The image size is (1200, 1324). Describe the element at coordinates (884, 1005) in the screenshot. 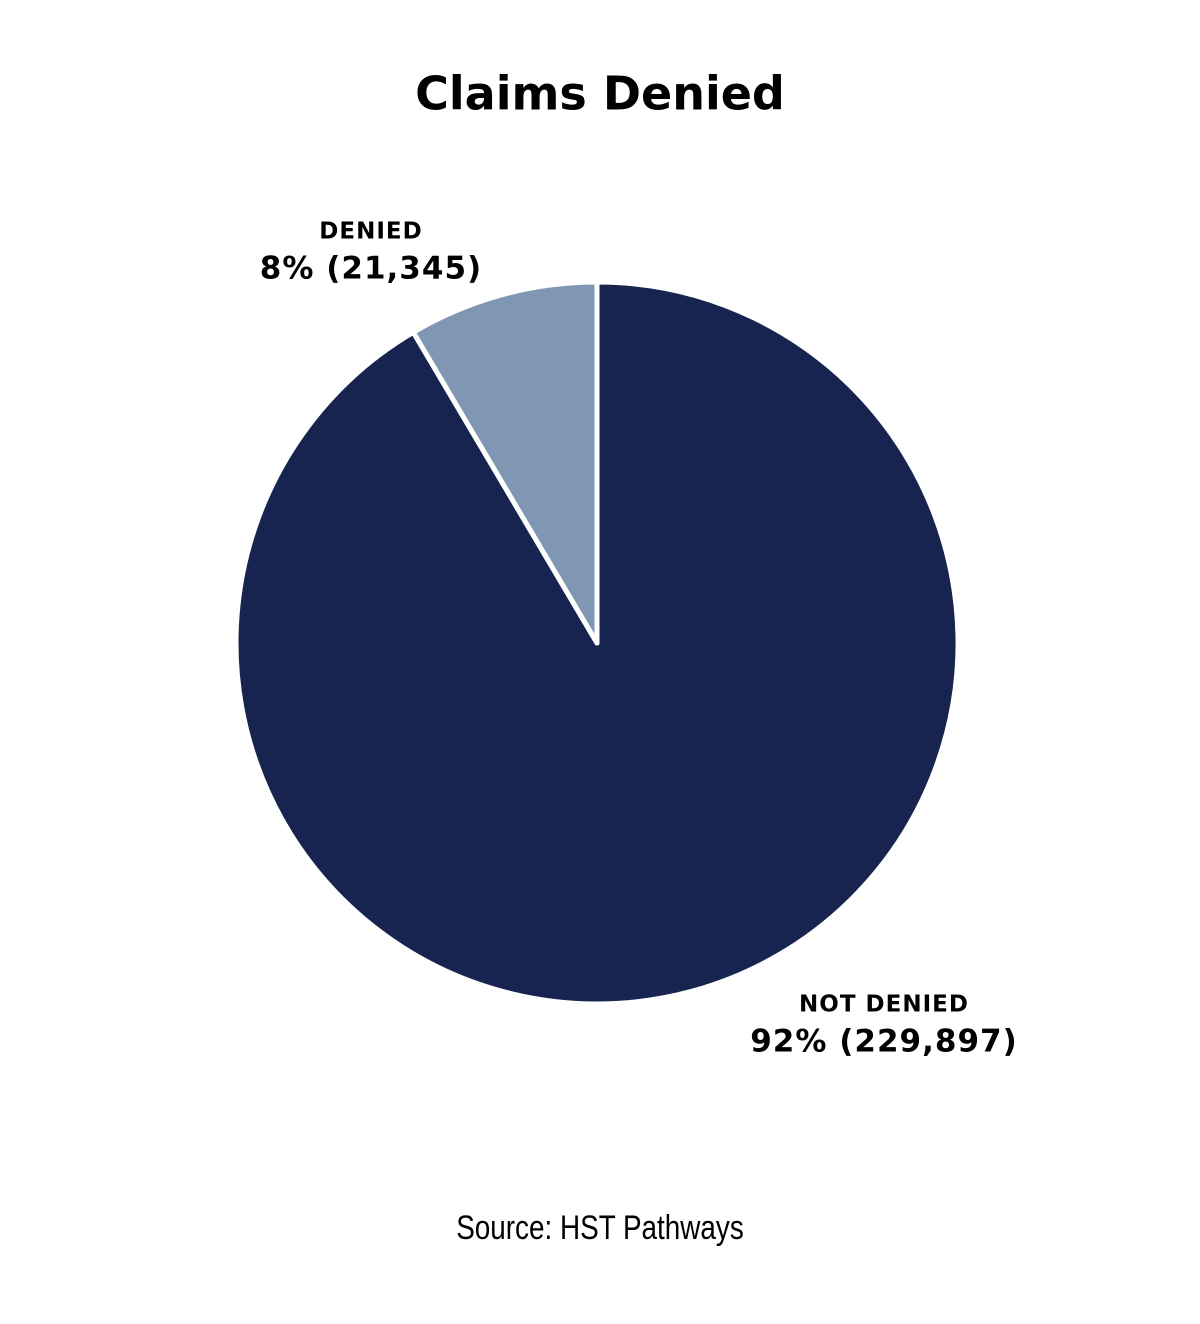

I see `slice-category: NOT DENIED` at that location.